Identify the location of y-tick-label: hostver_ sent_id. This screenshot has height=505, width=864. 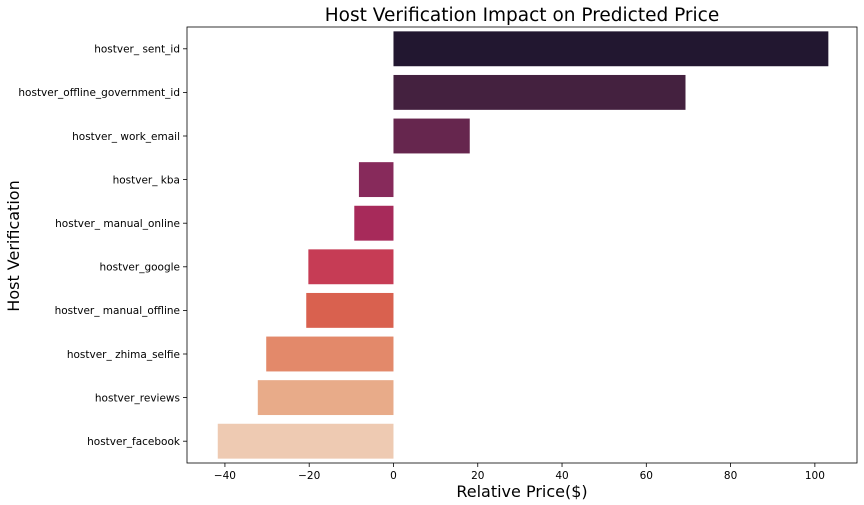
(137, 50).